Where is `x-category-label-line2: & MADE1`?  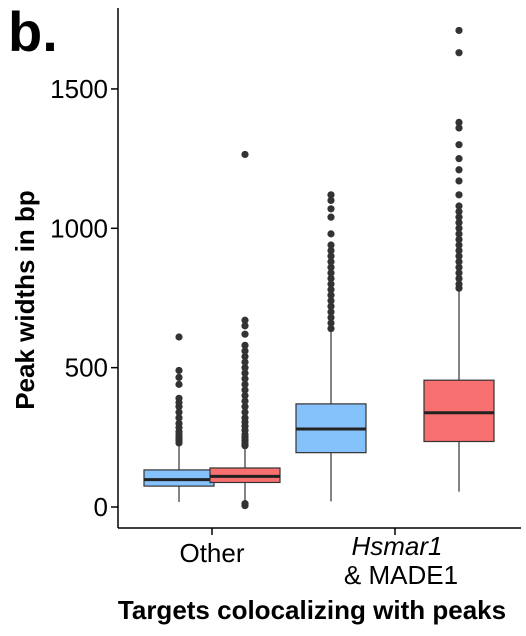 x-category-label-line2: & MADE1 is located at coordinates (401, 575).